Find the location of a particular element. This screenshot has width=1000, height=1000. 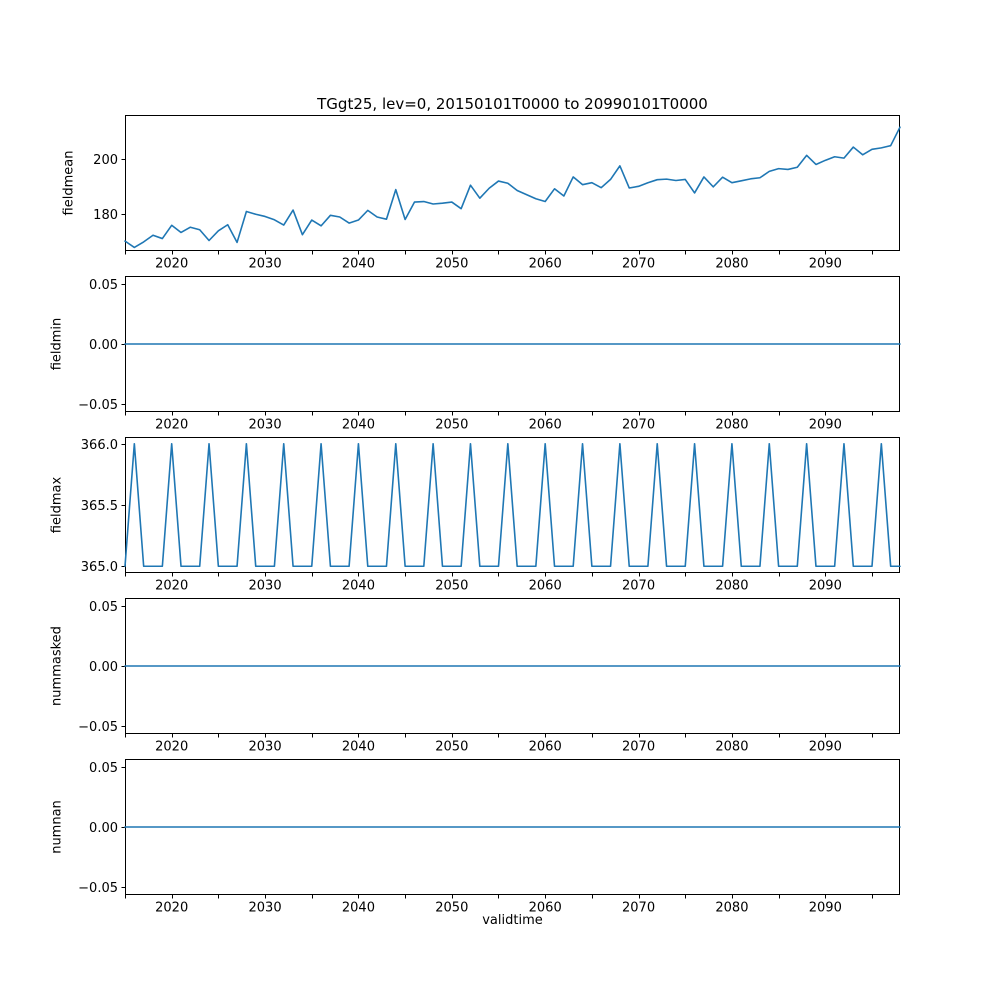

axes-frame-fieldmax is located at coordinates (512, 505).